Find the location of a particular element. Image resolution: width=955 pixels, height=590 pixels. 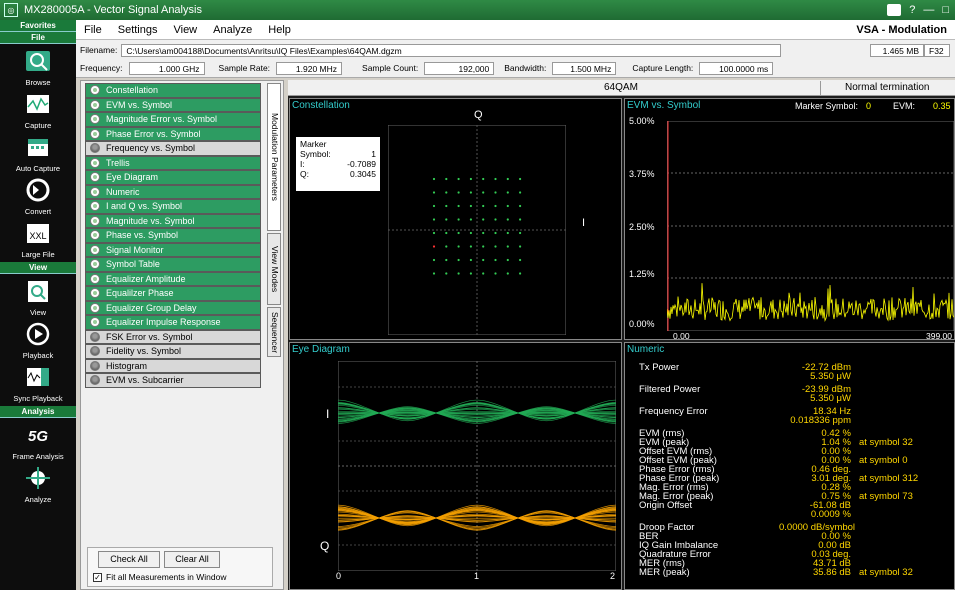

evm-ytick-2-5: 2.50% is located at coordinates (642, 227).